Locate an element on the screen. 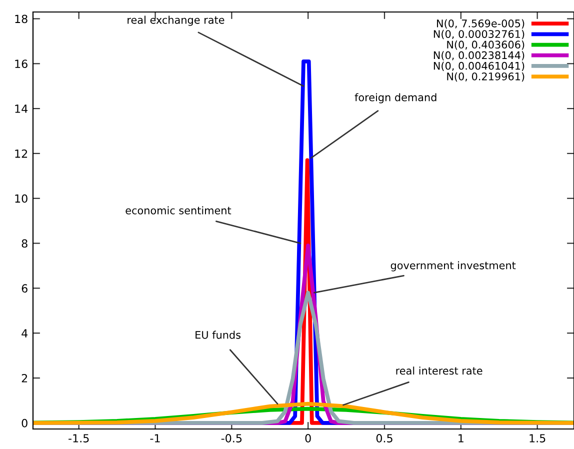  y-tick-label: 0 is located at coordinates (25, 423).